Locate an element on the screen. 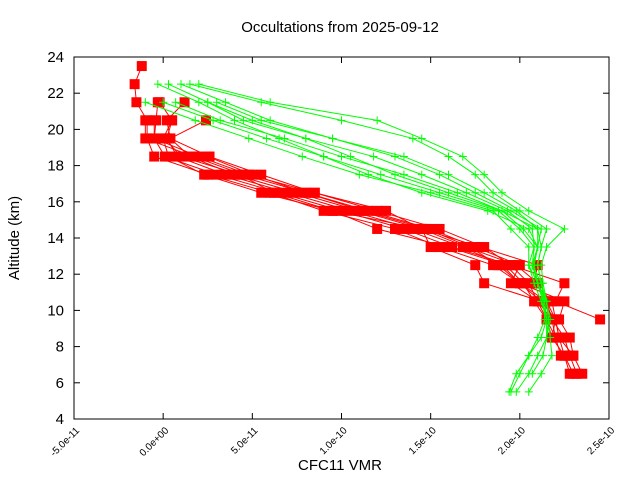 The height and width of the screenshot is (480, 640). x-tick-label: -5.0e-11 is located at coordinates (66, 442).